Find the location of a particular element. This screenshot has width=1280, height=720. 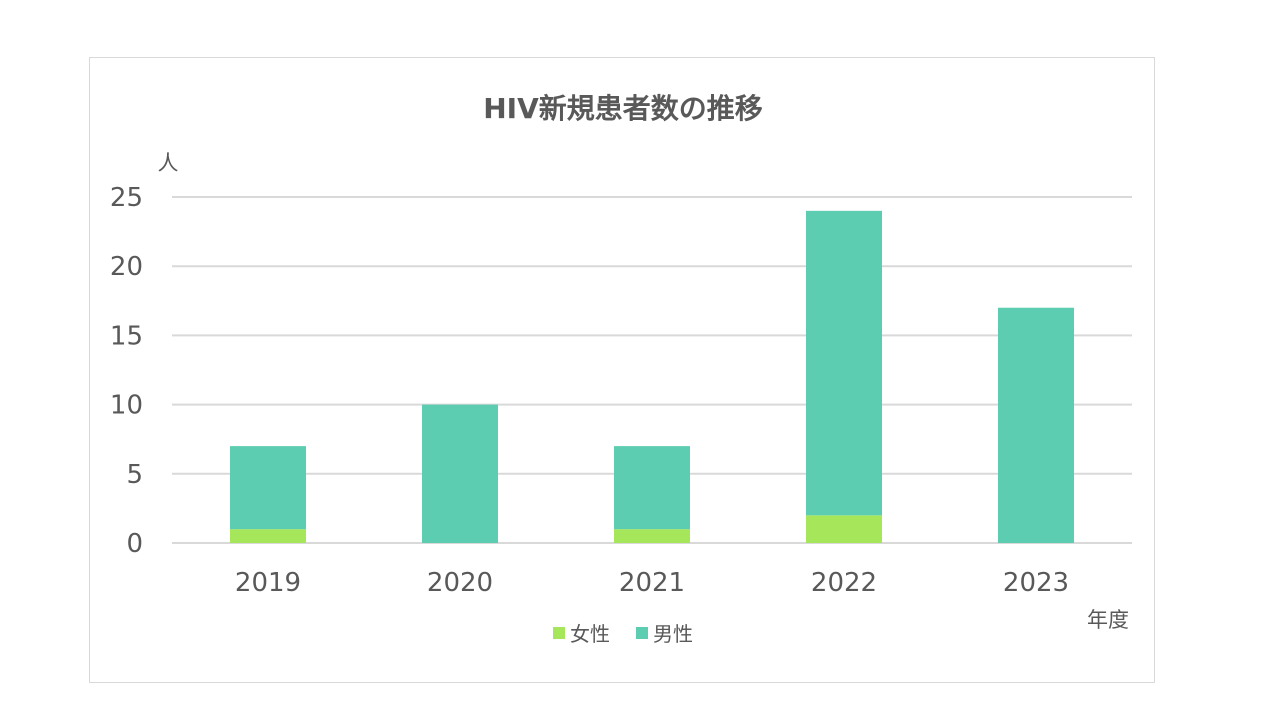

y-tick-label: 5 is located at coordinates (134, 475).